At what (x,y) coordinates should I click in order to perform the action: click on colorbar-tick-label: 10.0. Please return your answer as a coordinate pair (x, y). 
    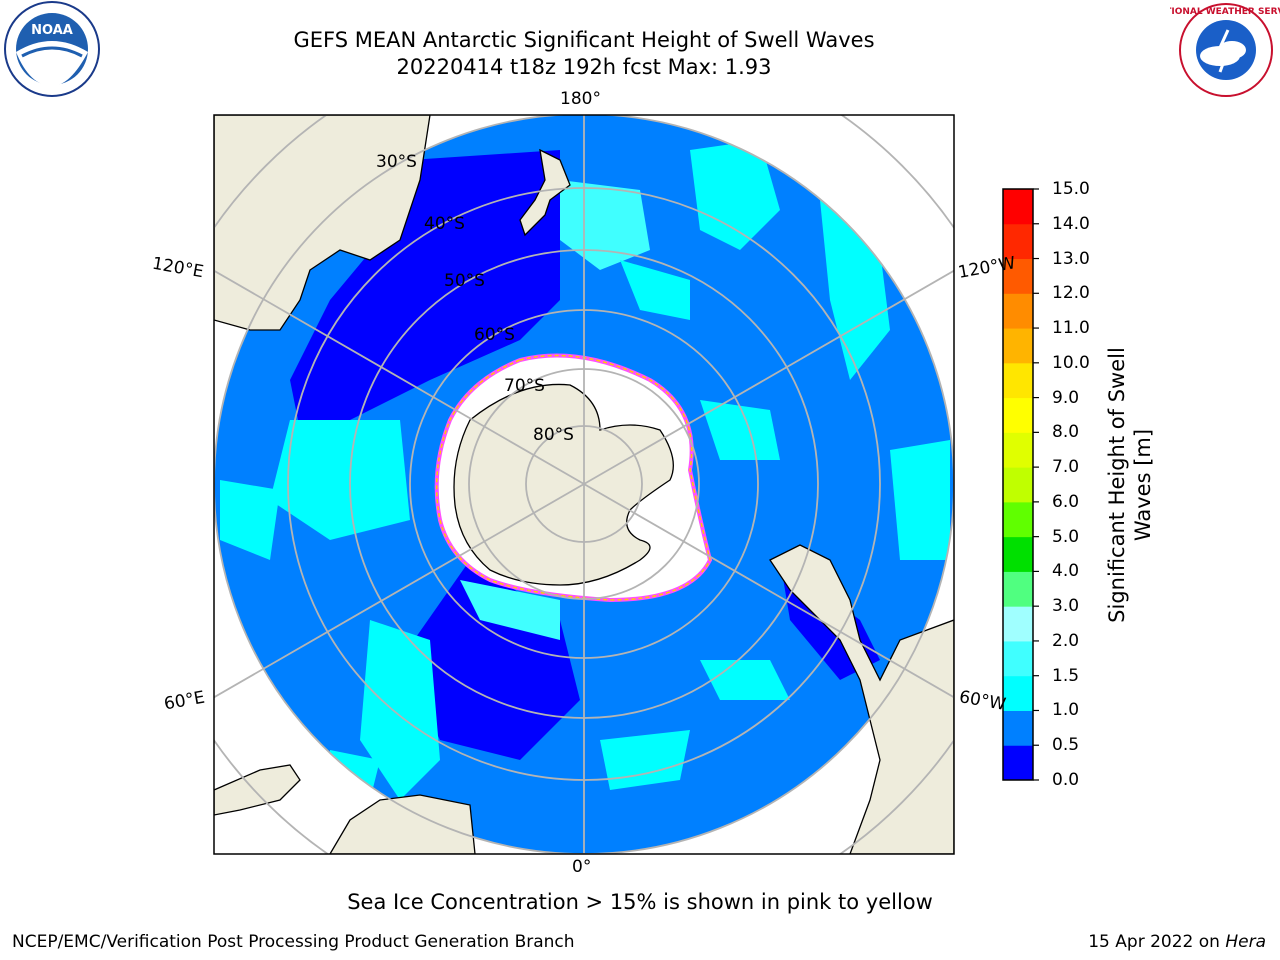
    Looking at the image, I should click on (1071, 362).